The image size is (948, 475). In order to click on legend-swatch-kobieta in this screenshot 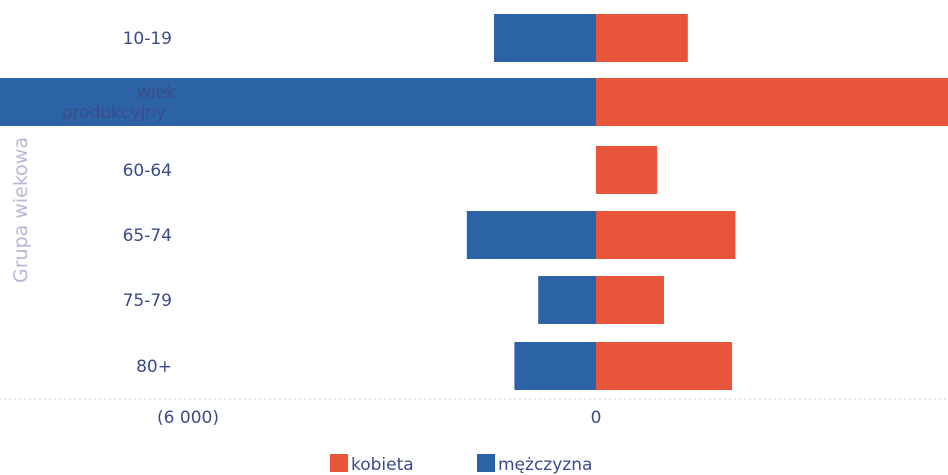, I will do `click(339, 463)`.